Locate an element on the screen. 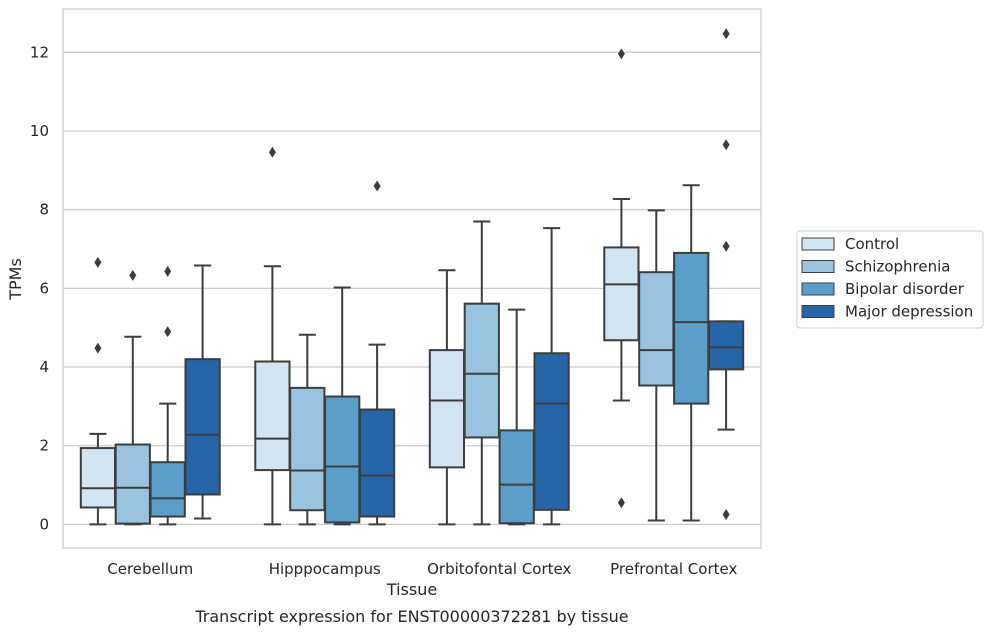  x-tick-label: Hipppocampus is located at coordinates (325, 569).